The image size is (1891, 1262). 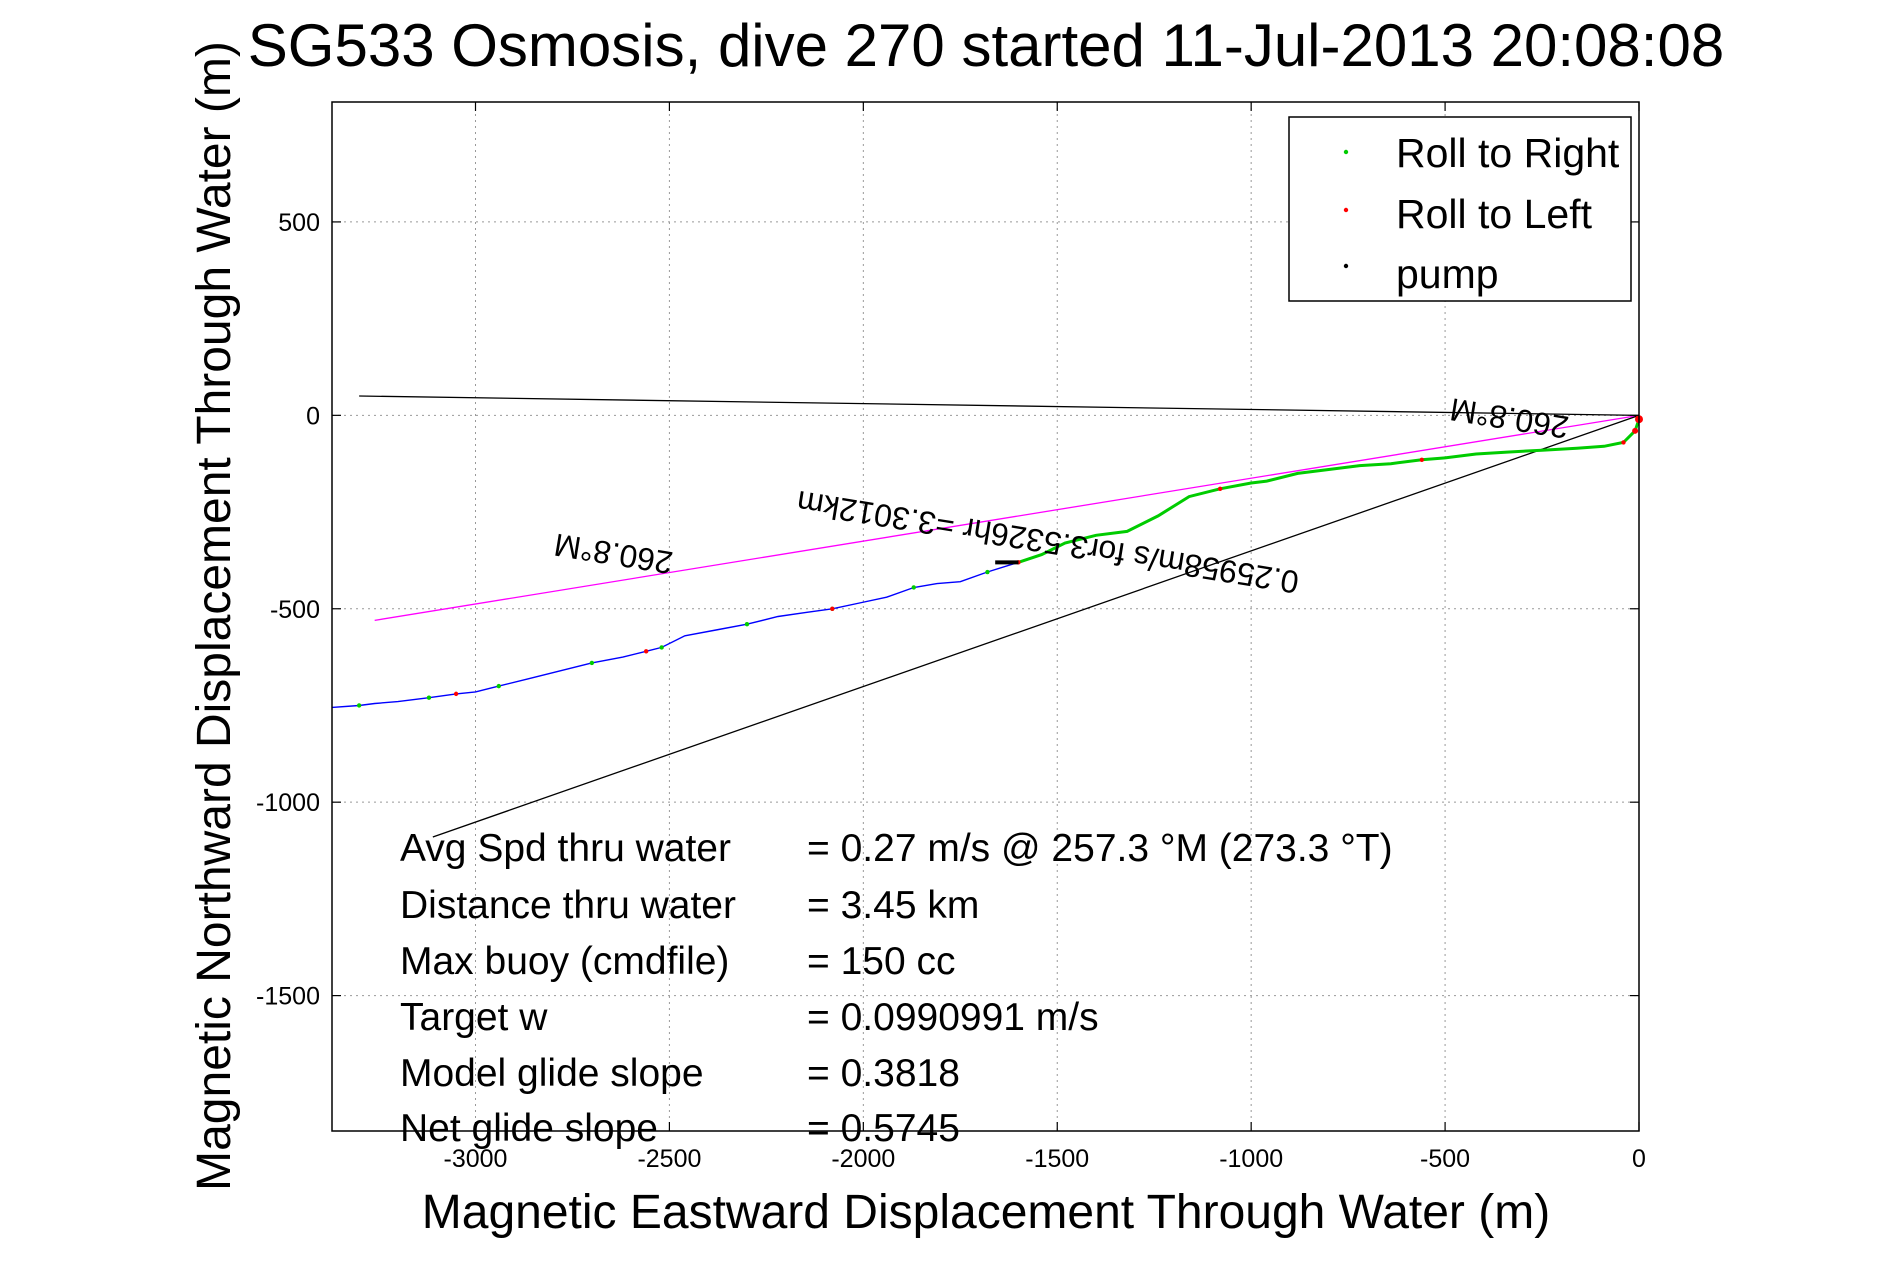 What do you see at coordinates (1346, 210) in the screenshot?
I see `legend-marker-roll-left` at bounding box center [1346, 210].